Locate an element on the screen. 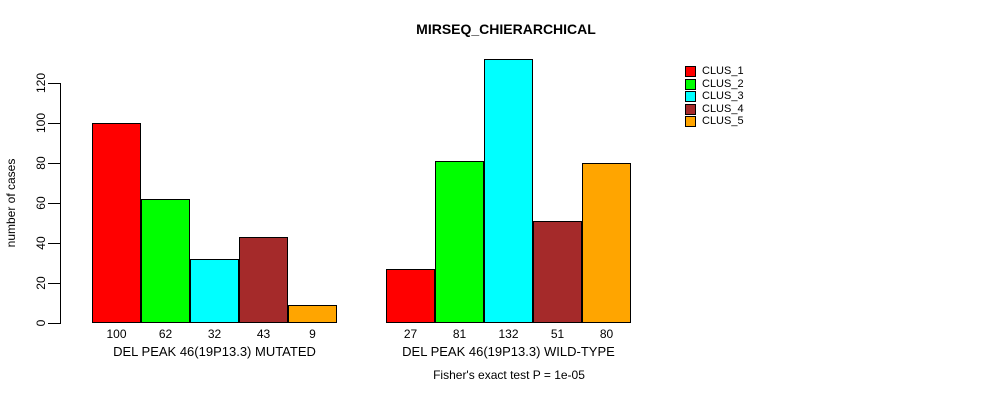 This screenshot has width=990, height=400. bar-value-label: 80 is located at coordinates (606, 334).